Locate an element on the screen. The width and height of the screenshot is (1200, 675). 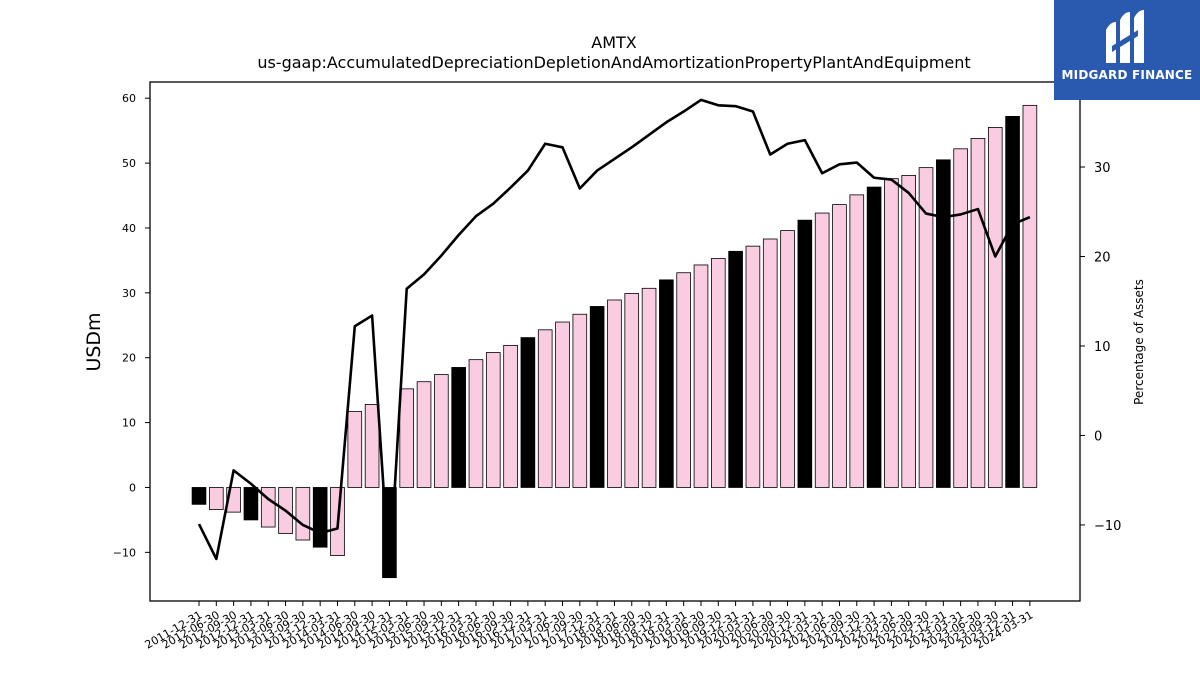
y-tick-label: 20 is located at coordinates (129, 358).